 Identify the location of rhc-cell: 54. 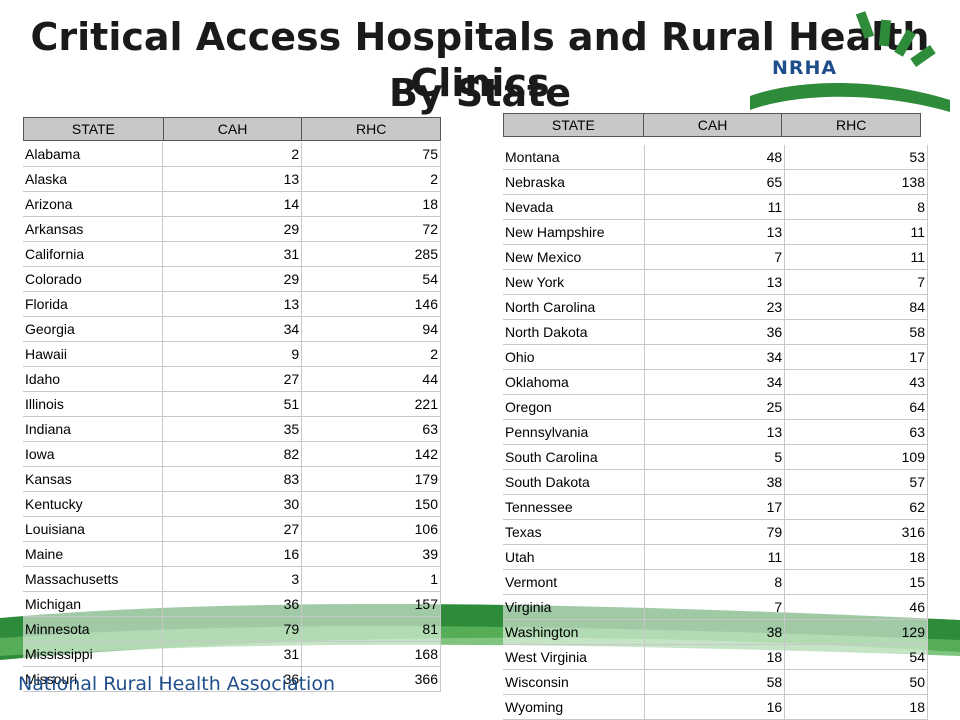
(371, 279).